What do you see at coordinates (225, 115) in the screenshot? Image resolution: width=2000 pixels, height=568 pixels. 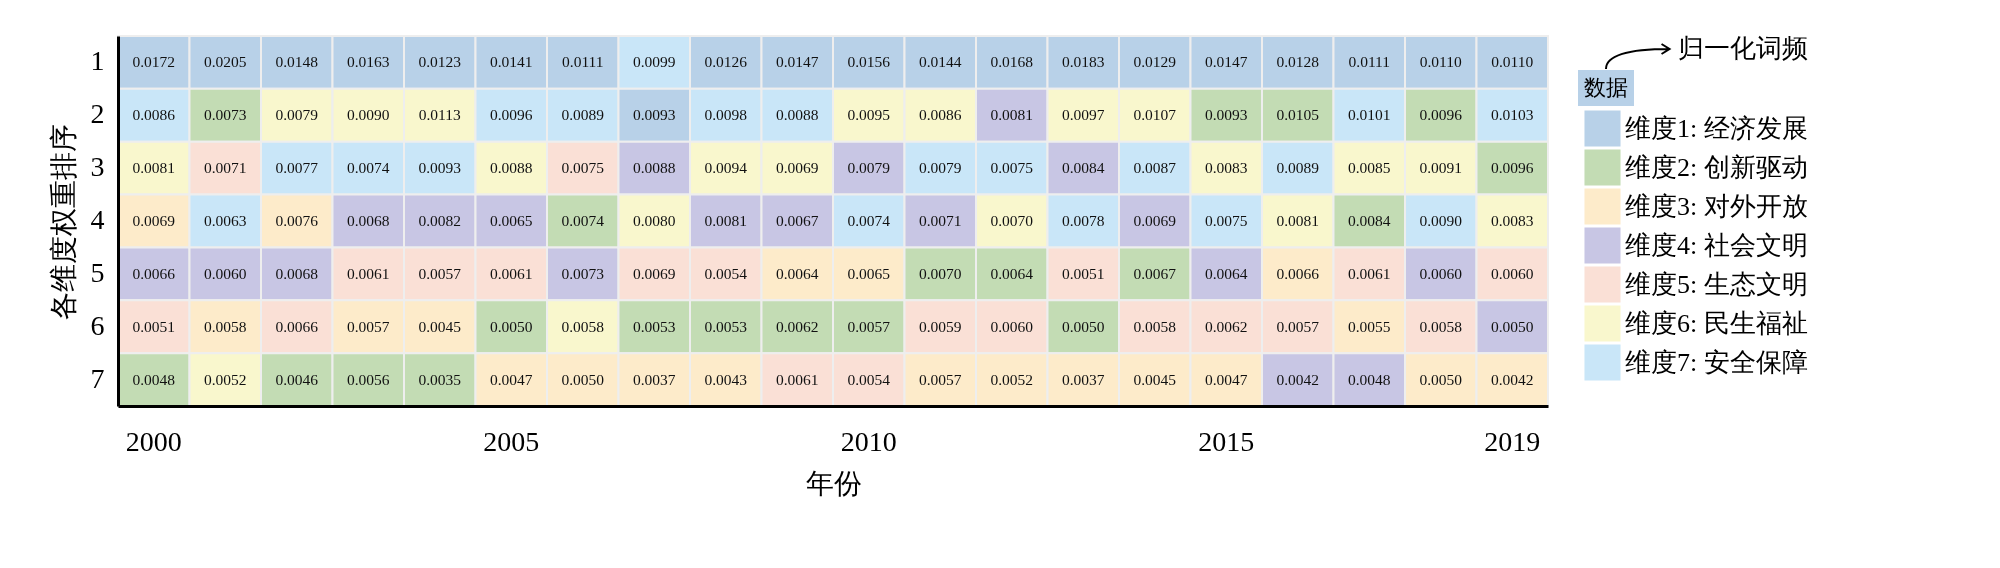 I see `data-label: 0.0073` at bounding box center [225, 115].